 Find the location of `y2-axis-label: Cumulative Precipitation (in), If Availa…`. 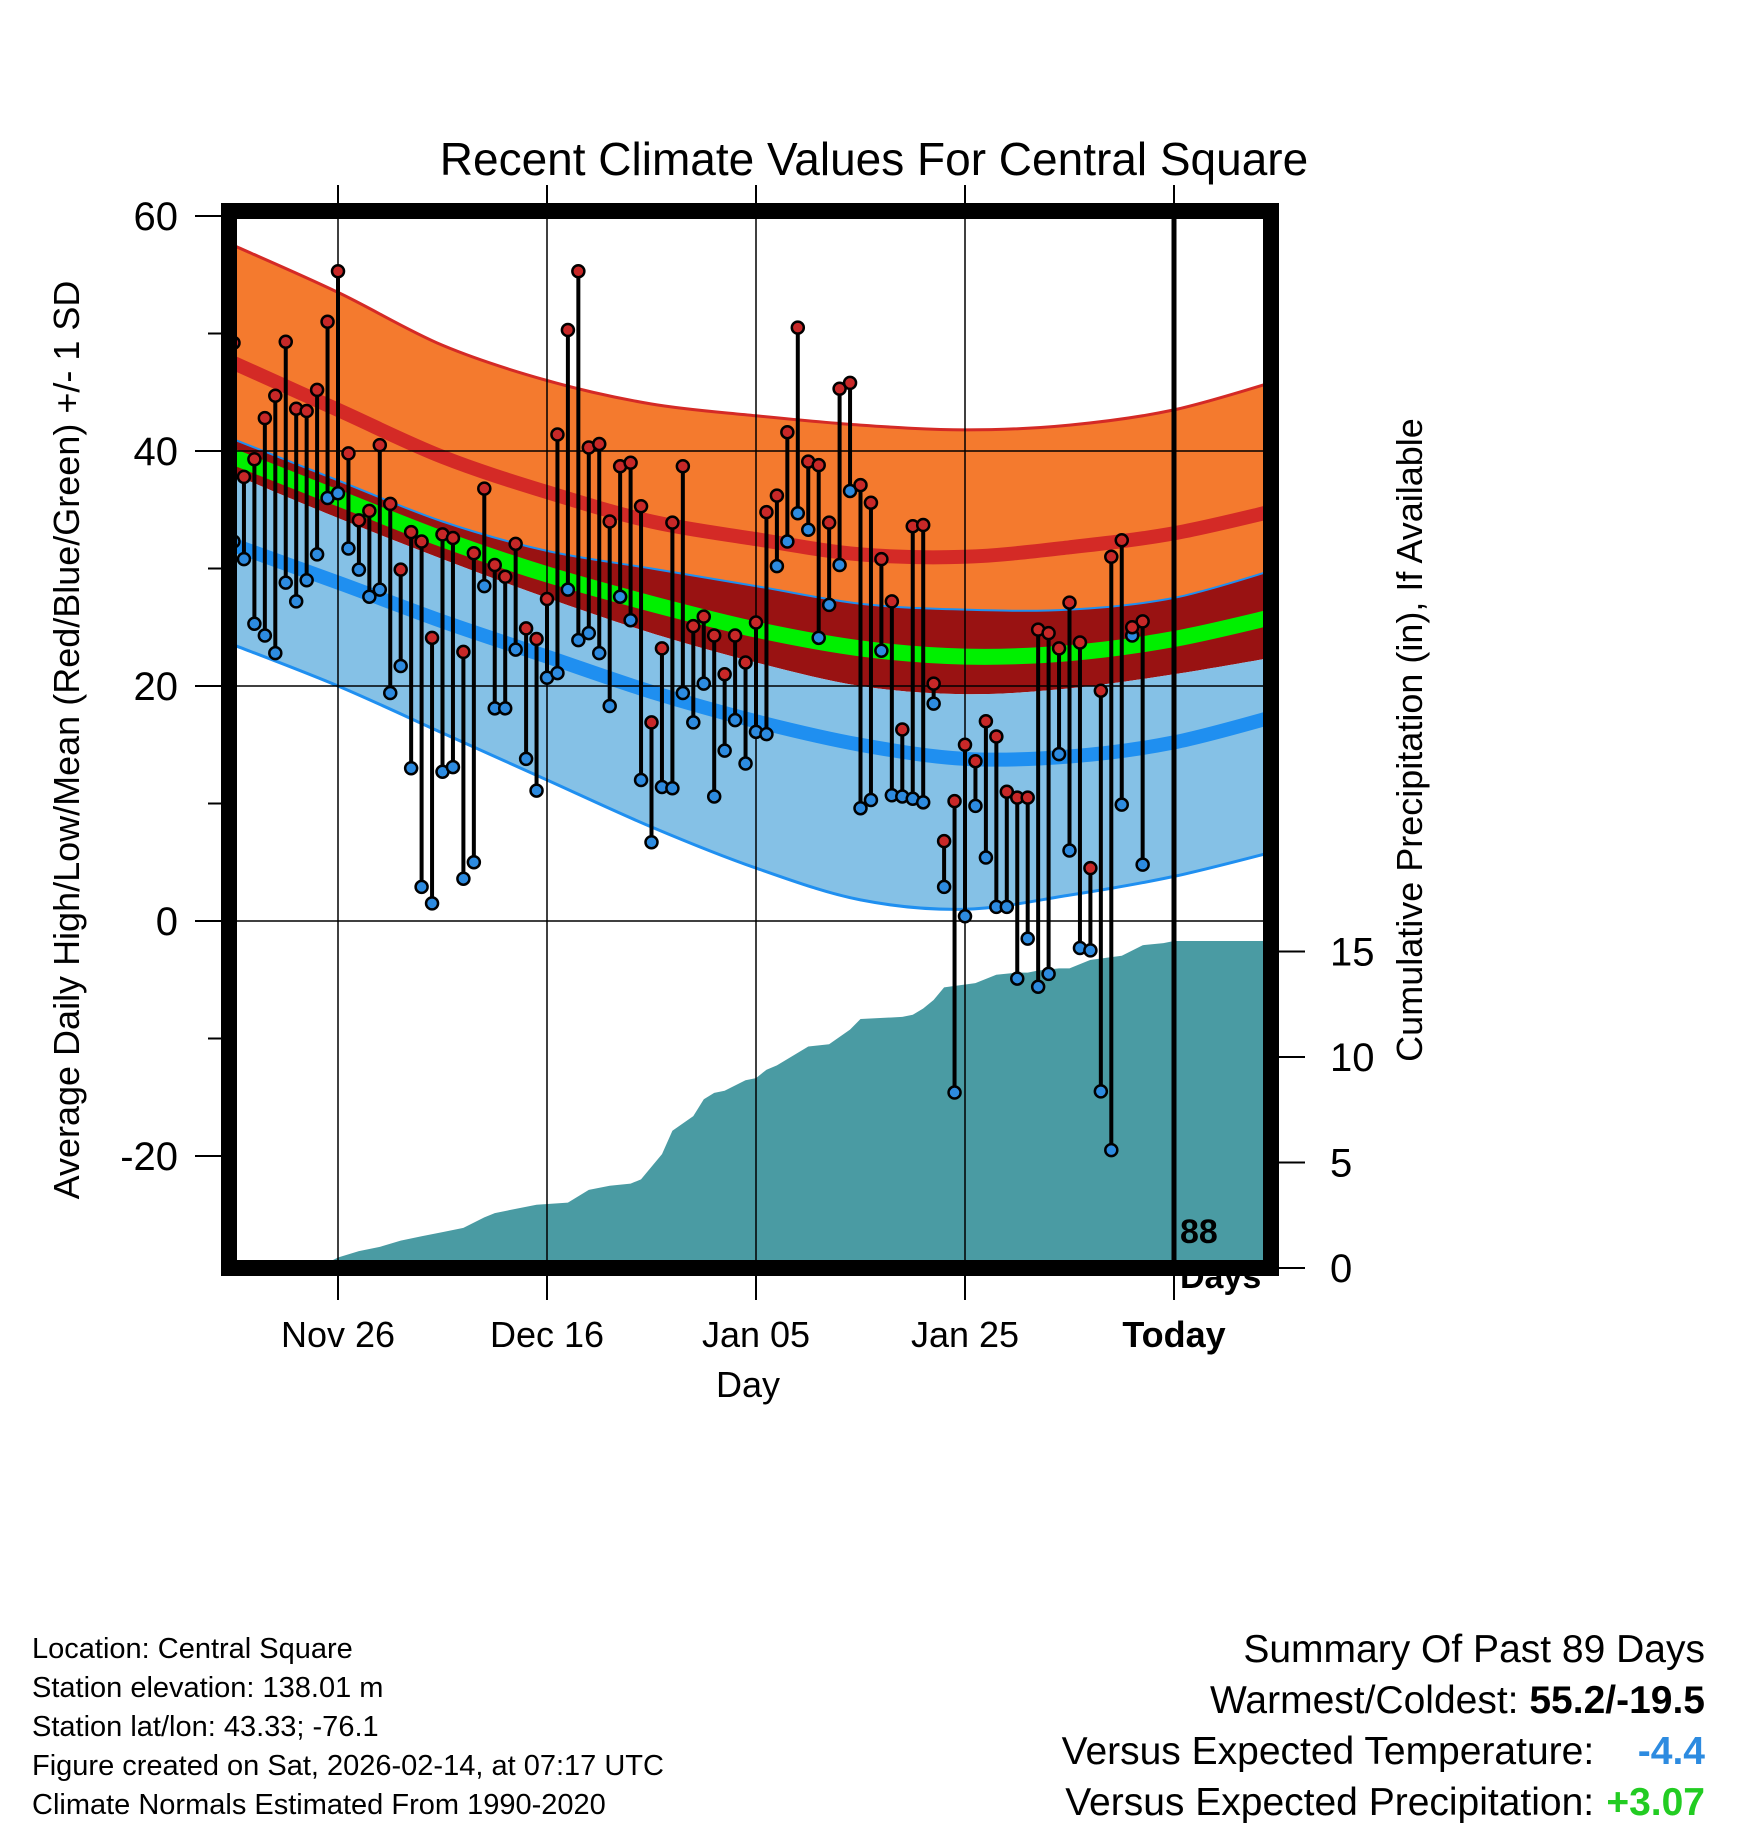

y2-axis-label: Cumulative Precipitation (in), If Availa… is located at coordinates (1409, 740).